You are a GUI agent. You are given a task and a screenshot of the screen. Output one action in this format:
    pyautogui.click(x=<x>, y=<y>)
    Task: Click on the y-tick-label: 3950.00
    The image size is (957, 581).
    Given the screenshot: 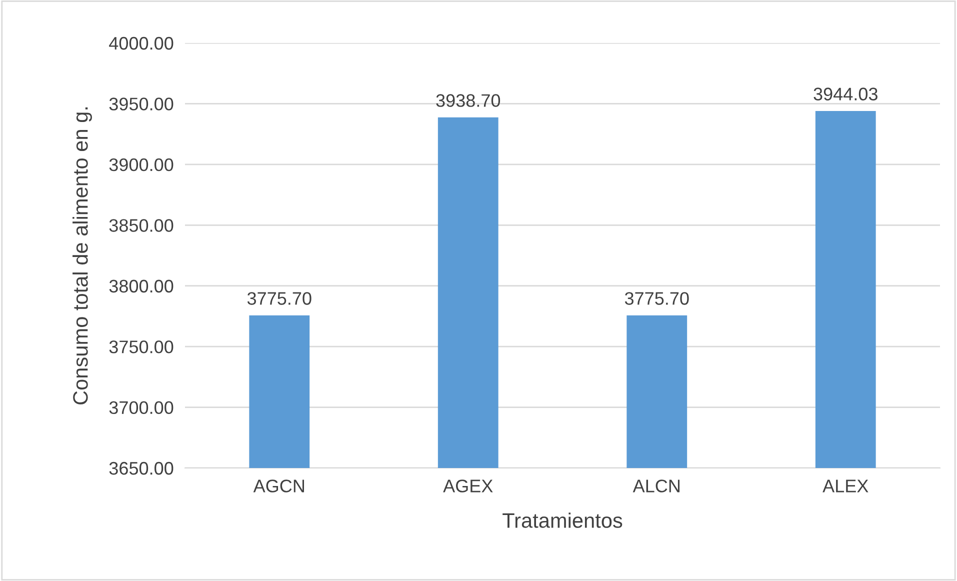 What is the action you would take?
    pyautogui.click(x=141, y=104)
    